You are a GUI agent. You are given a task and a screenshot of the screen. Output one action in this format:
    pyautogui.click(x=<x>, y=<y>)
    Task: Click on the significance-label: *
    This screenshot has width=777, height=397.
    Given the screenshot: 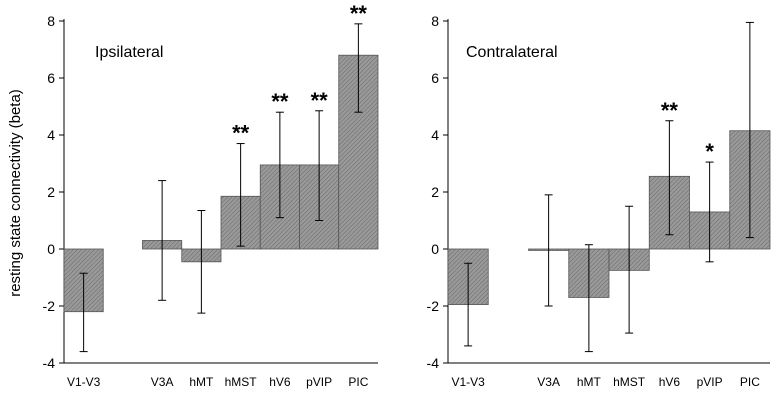 What is the action you would take?
    pyautogui.click(x=709, y=151)
    